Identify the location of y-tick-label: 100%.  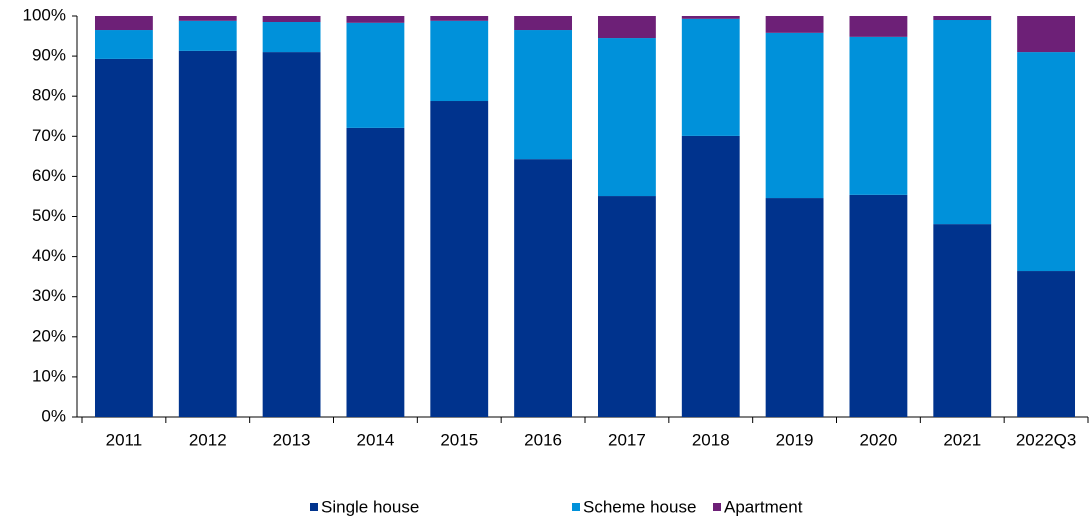
(44, 14).